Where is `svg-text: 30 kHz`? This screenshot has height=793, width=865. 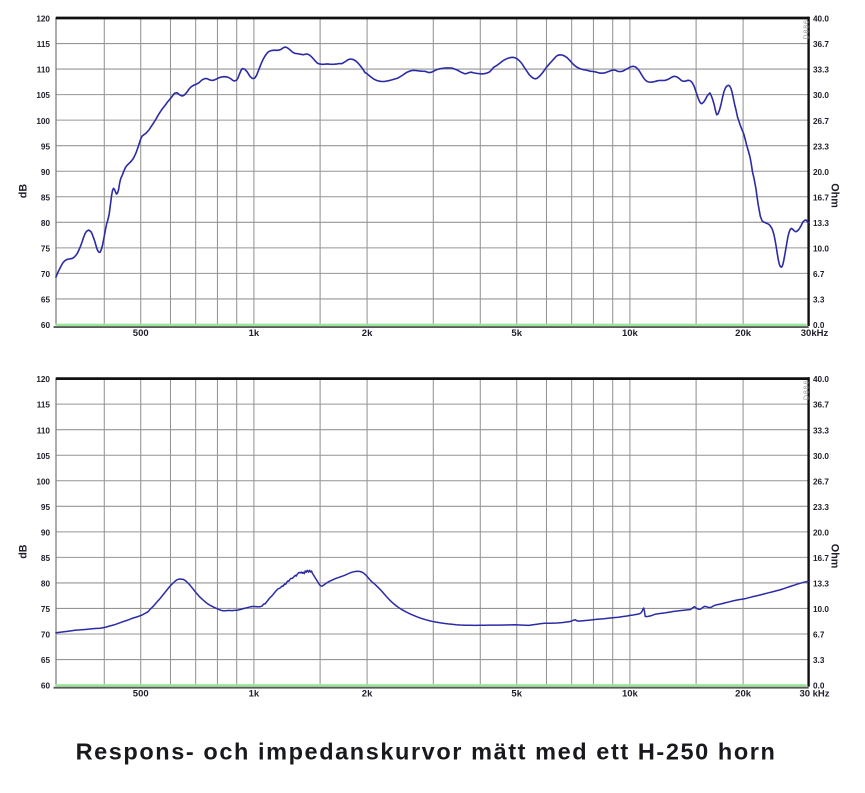 svg-text: 30 kHz is located at coordinates (814, 693).